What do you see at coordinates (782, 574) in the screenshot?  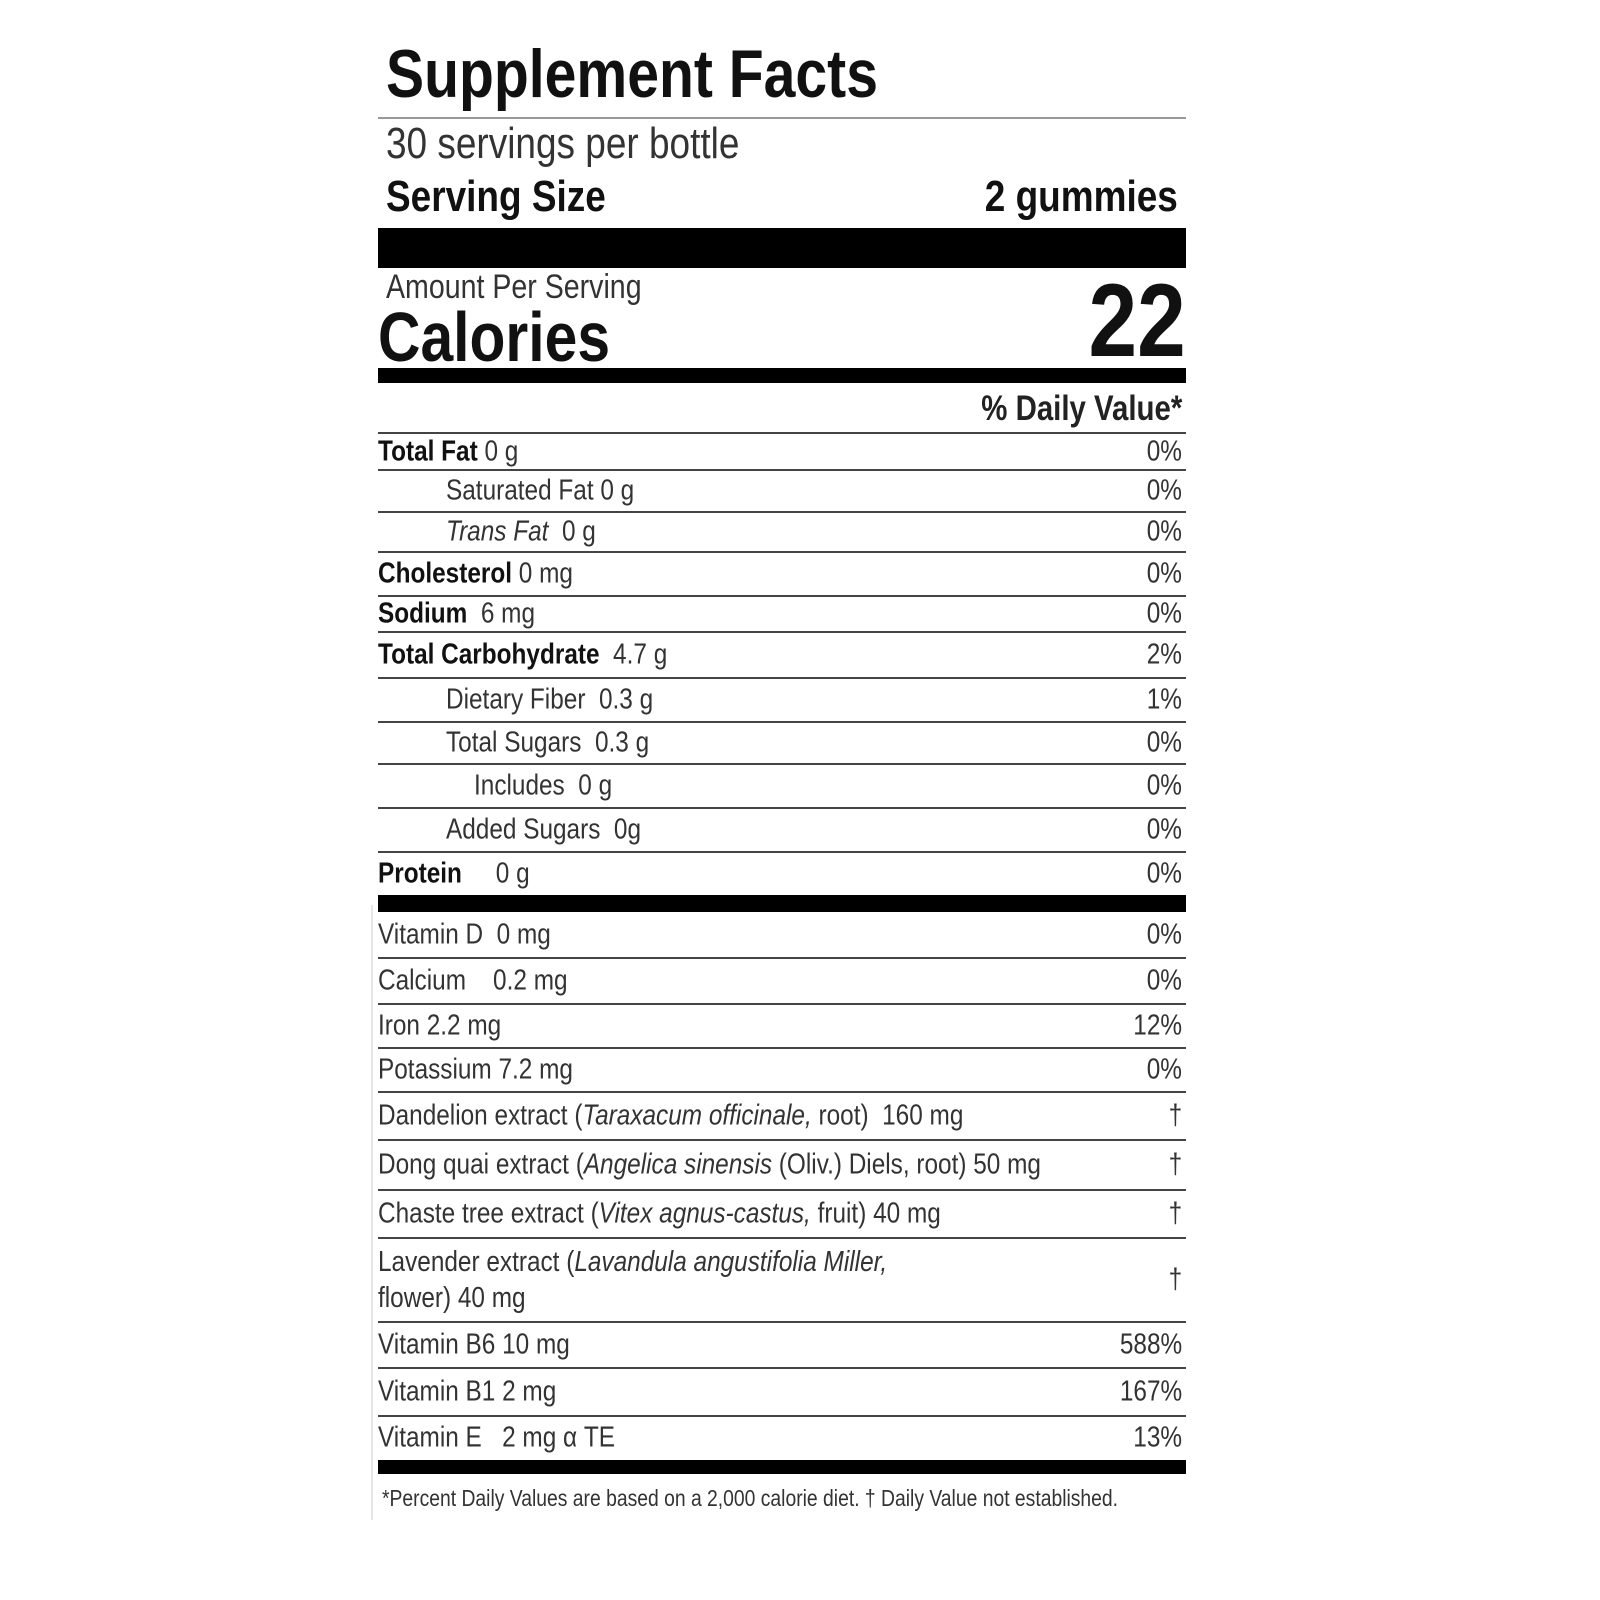 I see `nutrient-row: Cholesterol 0 mg 0%` at bounding box center [782, 574].